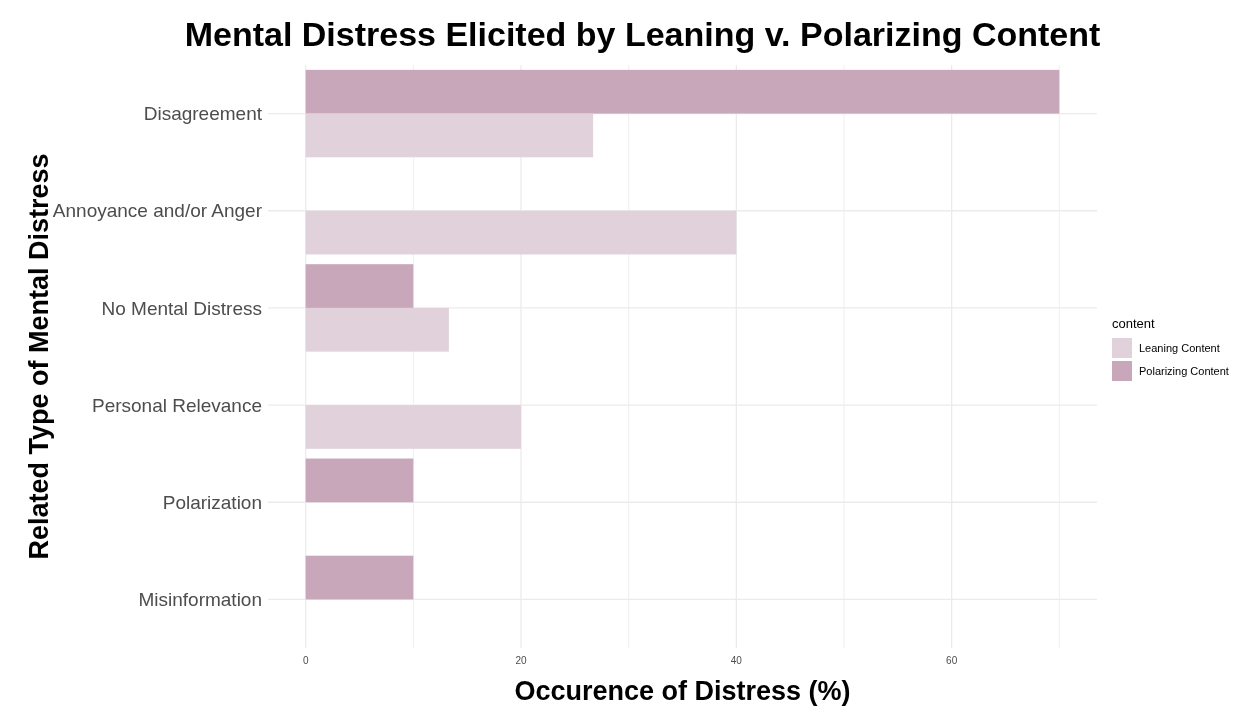 The height and width of the screenshot is (717, 1250). I want to click on x-tick-label: 0, so click(305, 660).